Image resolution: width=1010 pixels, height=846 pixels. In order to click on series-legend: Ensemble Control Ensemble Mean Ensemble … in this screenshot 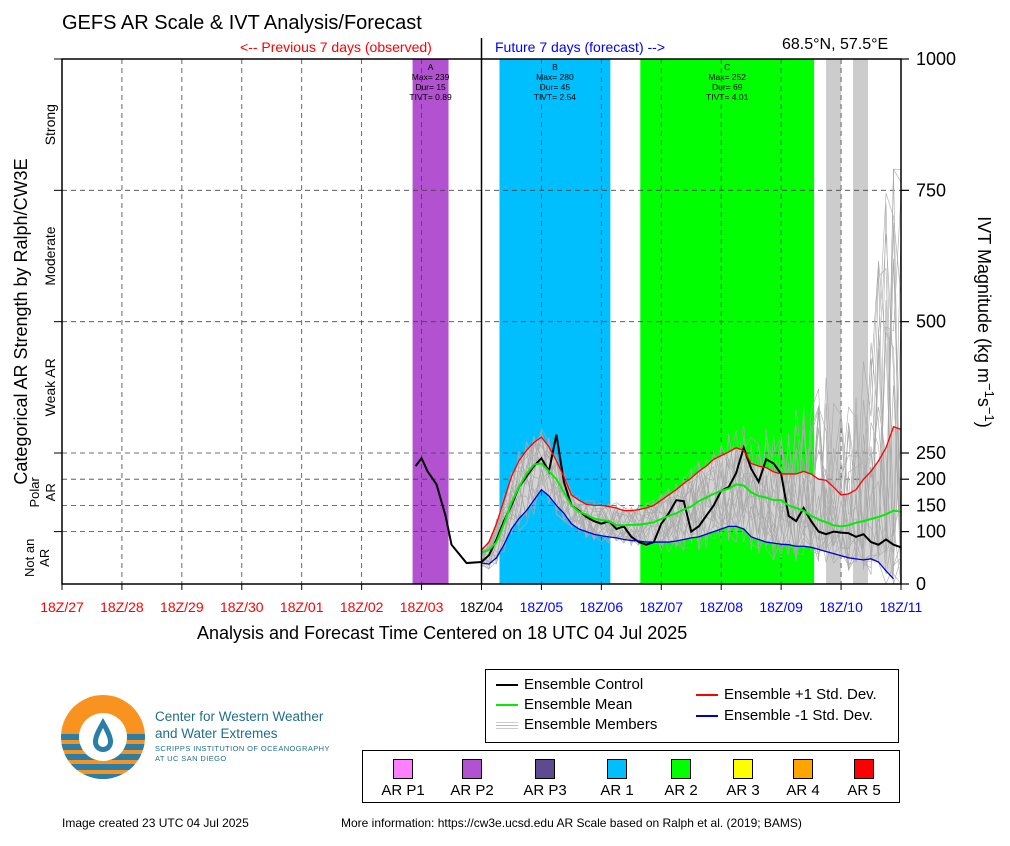, I will do `click(692, 706)`.